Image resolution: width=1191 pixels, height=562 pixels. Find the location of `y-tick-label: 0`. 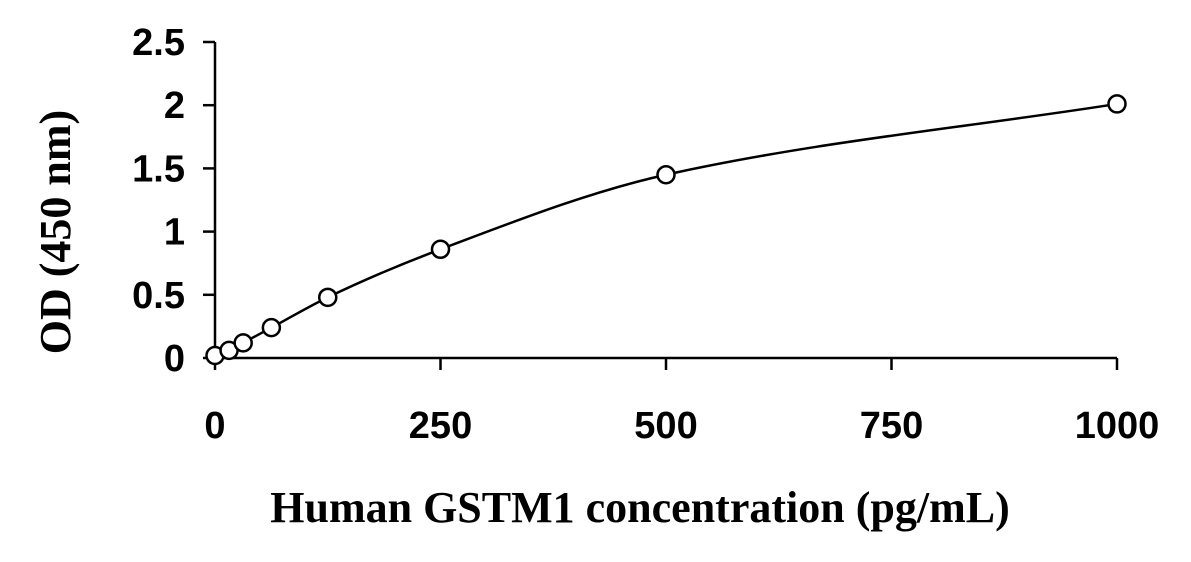

y-tick-label: 0 is located at coordinates (174, 359).